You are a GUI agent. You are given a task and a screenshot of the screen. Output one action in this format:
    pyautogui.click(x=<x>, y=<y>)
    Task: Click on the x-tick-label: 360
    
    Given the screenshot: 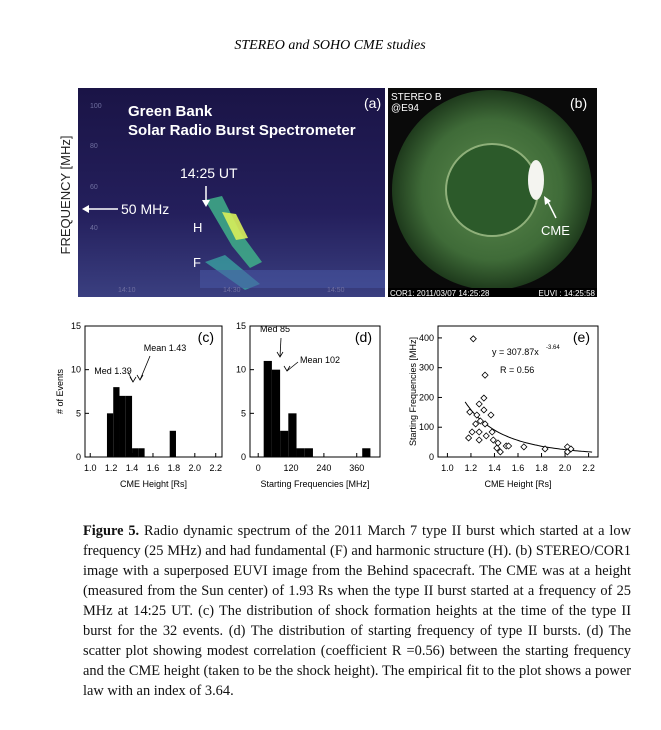 What is the action you would take?
    pyautogui.click(x=356, y=468)
    